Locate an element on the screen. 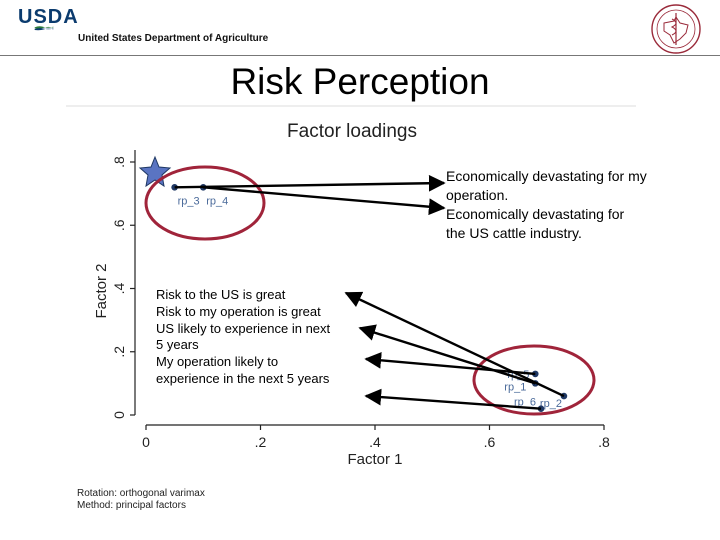 The image size is (720, 540). point-label: rp_4 is located at coordinates (217, 201).